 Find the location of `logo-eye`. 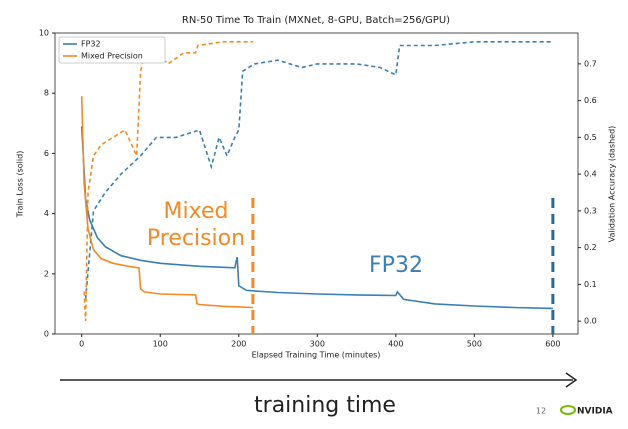

logo-eye is located at coordinates (568, 410).